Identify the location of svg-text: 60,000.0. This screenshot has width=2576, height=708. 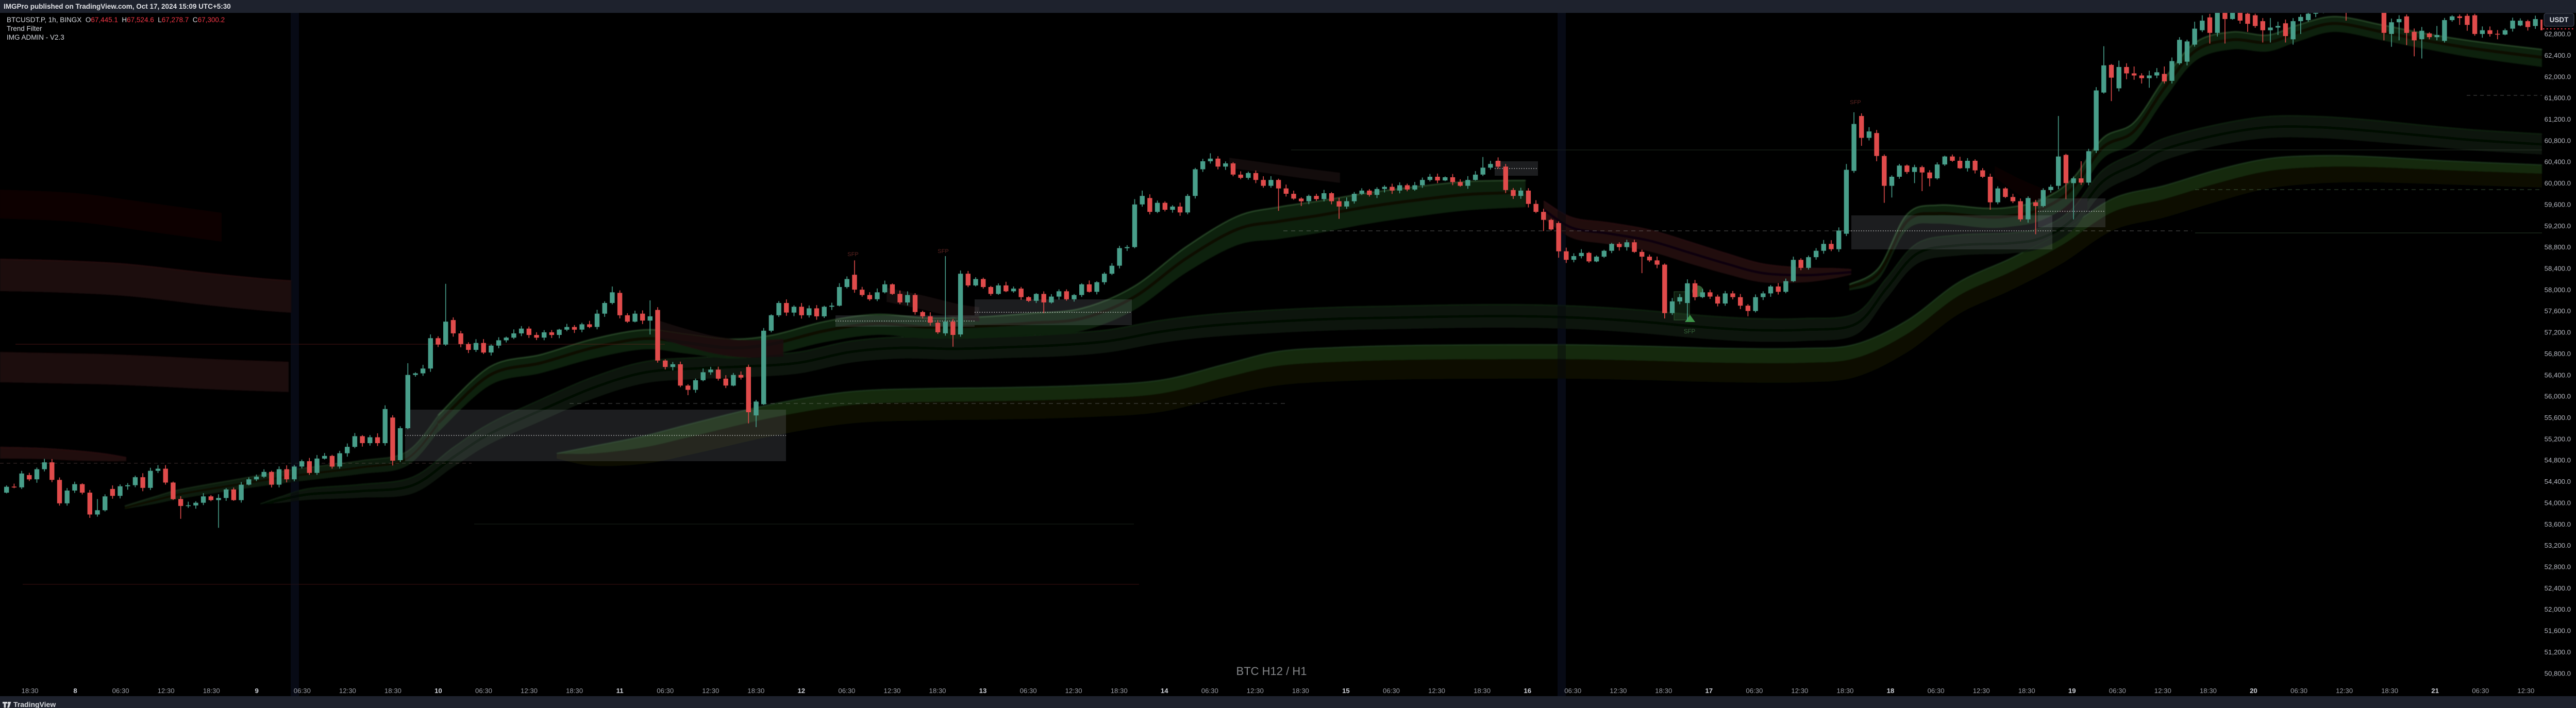
(2558, 183).